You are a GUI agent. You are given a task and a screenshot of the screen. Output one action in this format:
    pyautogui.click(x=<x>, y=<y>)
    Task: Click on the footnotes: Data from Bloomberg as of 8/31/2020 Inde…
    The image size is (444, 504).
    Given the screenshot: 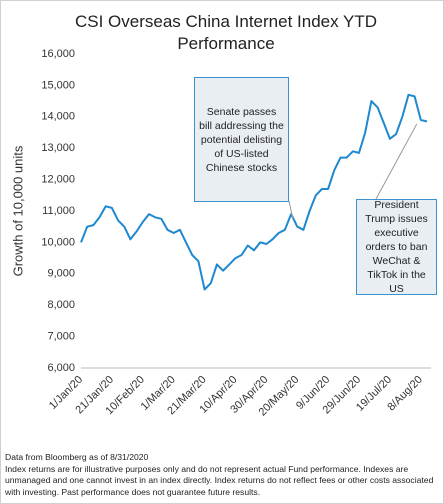 What is the action you would take?
    pyautogui.click(x=223, y=475)
    